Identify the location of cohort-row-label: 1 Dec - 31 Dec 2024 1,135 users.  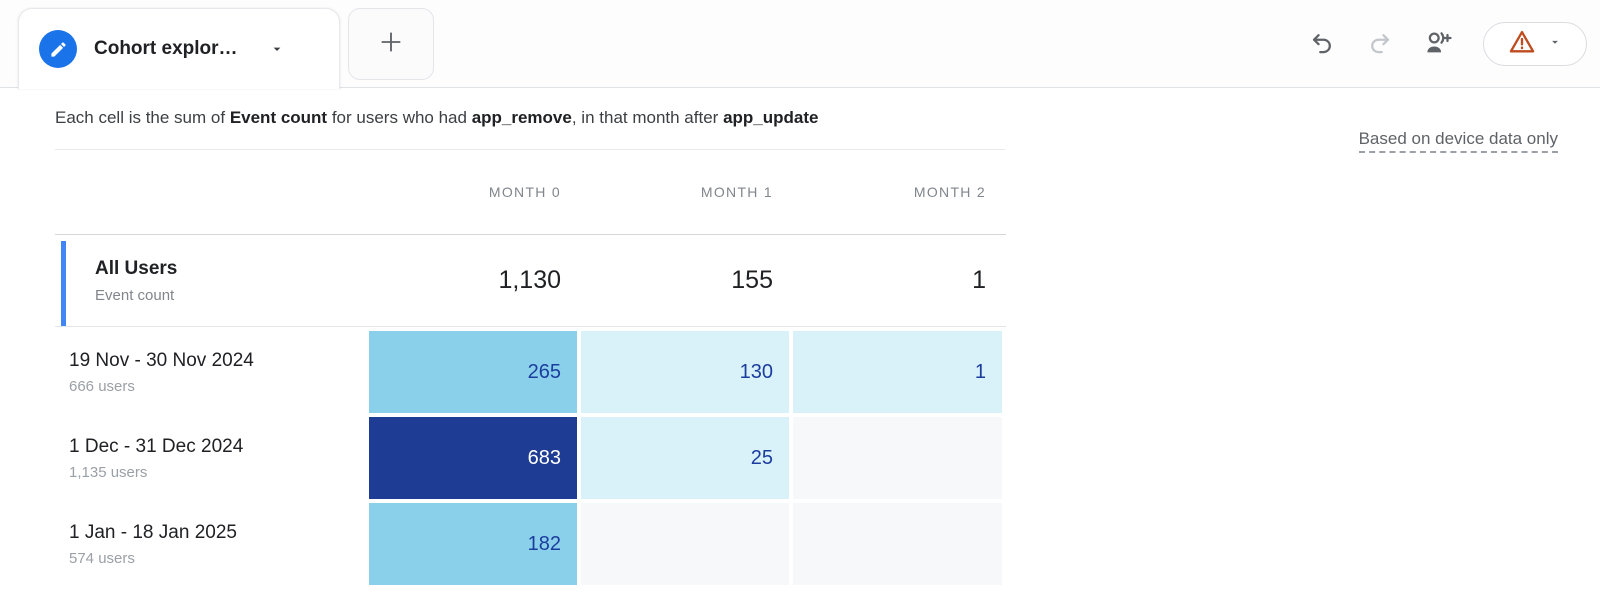
(210, 458).